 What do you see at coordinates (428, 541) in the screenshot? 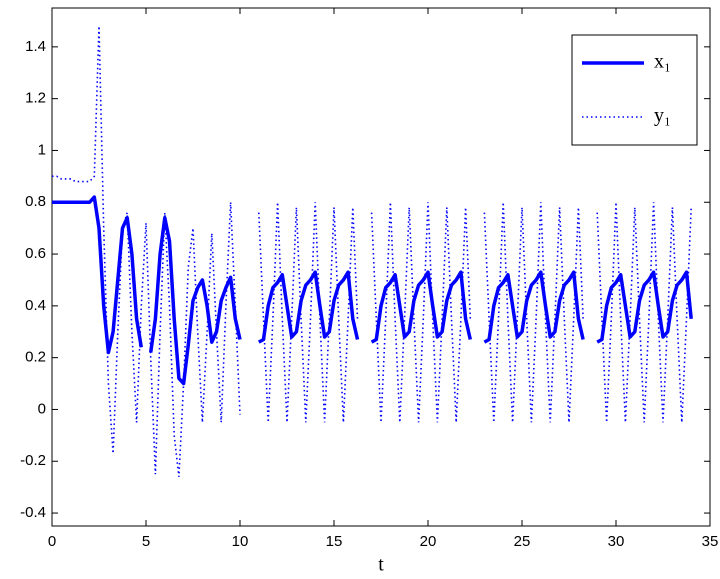
I see `x-tick-label: 20` at bounding box center [428, 541].